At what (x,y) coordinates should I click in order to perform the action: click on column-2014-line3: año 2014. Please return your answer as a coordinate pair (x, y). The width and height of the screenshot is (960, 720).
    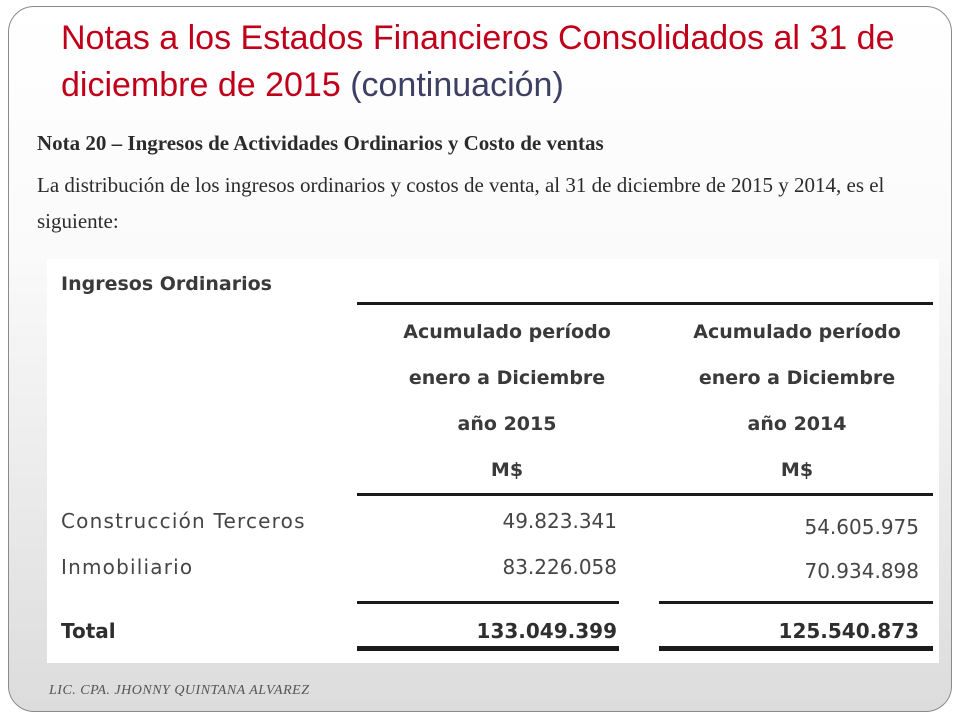
    Looking at the image, I should click on (797, 424).